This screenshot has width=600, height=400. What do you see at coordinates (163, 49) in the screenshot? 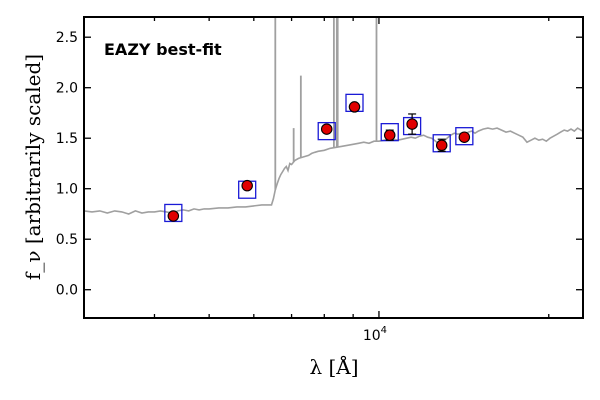
I see `annotation-eazy: EAZY best-fit` at bounding box center [163, 49].